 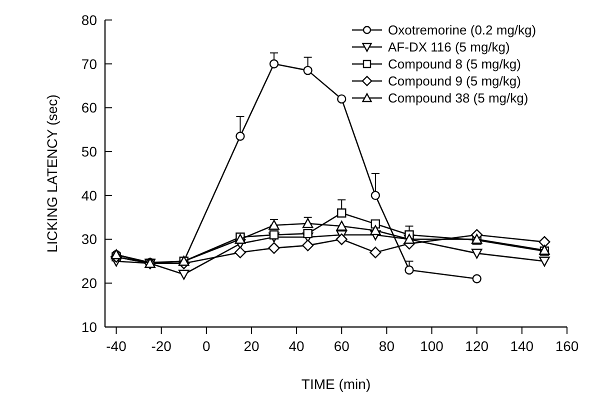 I want to click on y-tick-label: 10, so click(x=89, y=326).